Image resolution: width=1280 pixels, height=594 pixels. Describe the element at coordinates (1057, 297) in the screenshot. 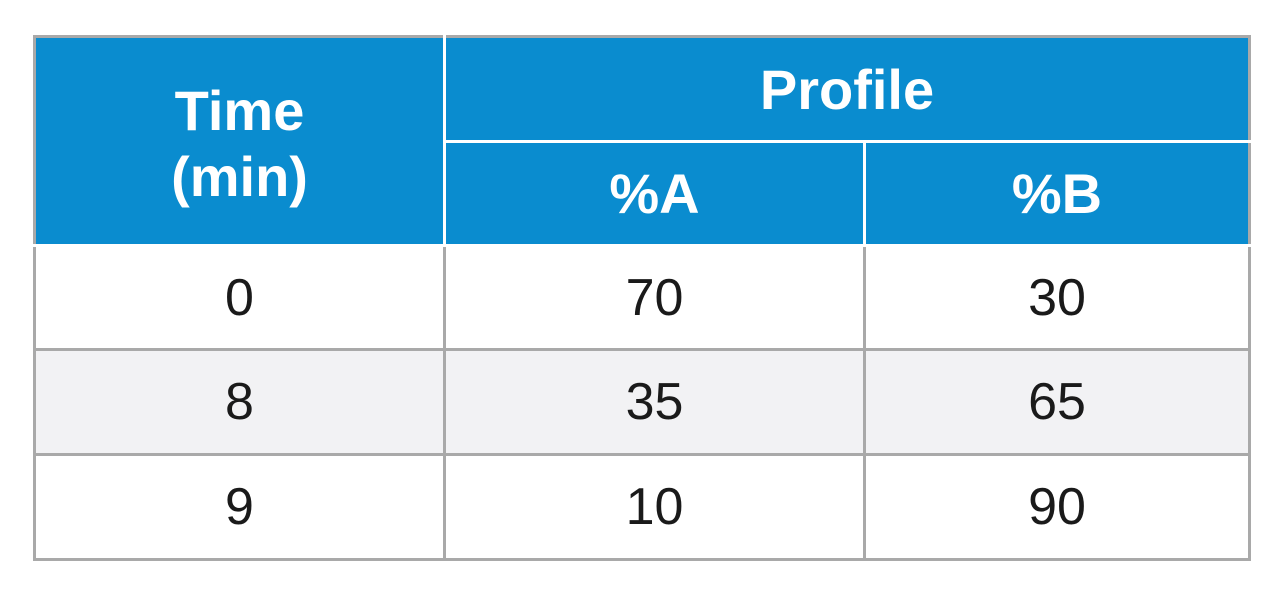

I see `percent-b-cell: 30` at that location.